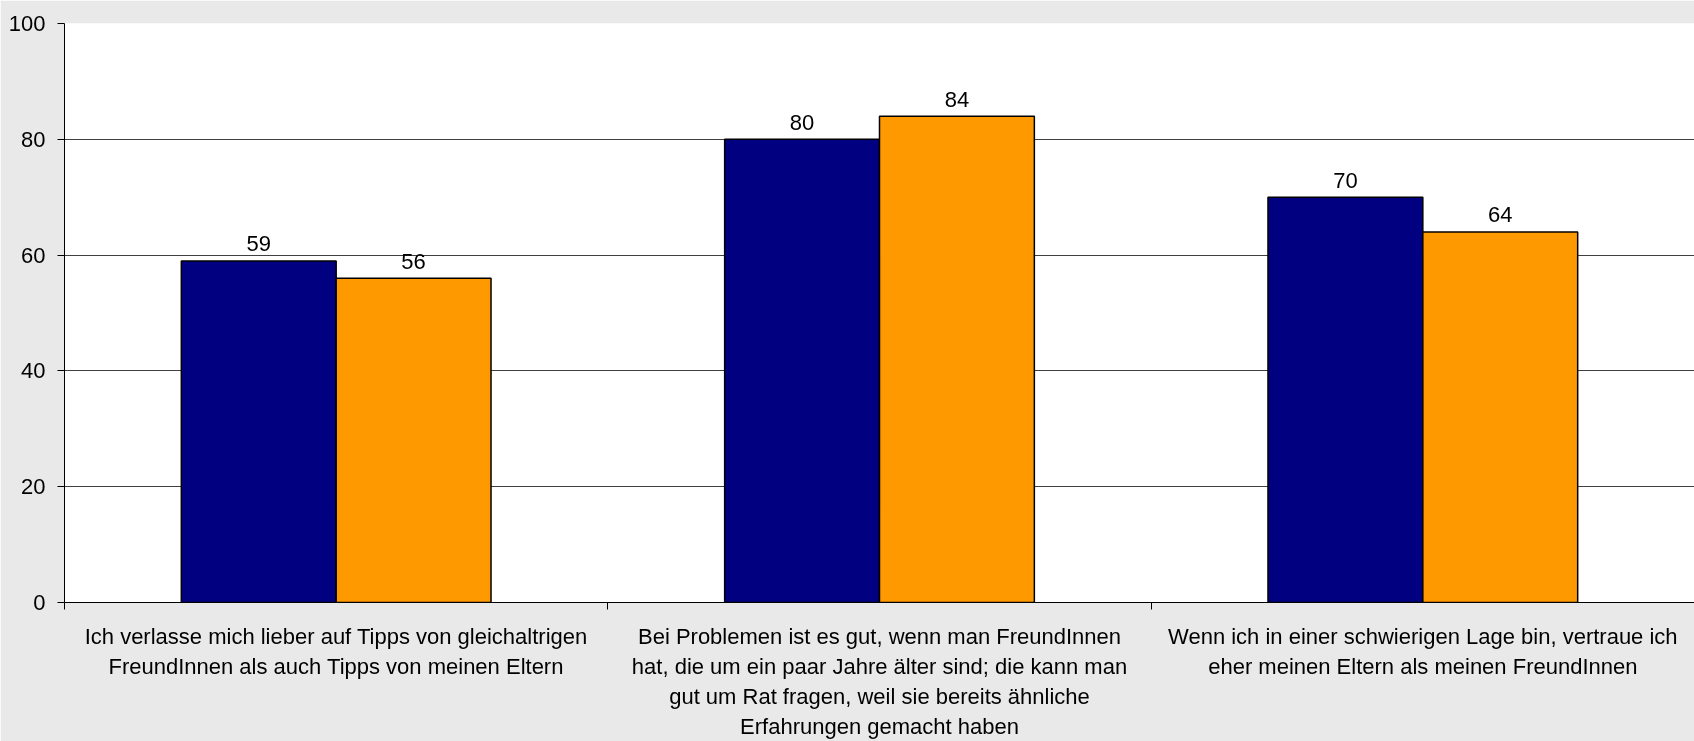  Describe the element at coordinates (39, 602) in the screenshot. I see `y-tick-label: 0` at that location.